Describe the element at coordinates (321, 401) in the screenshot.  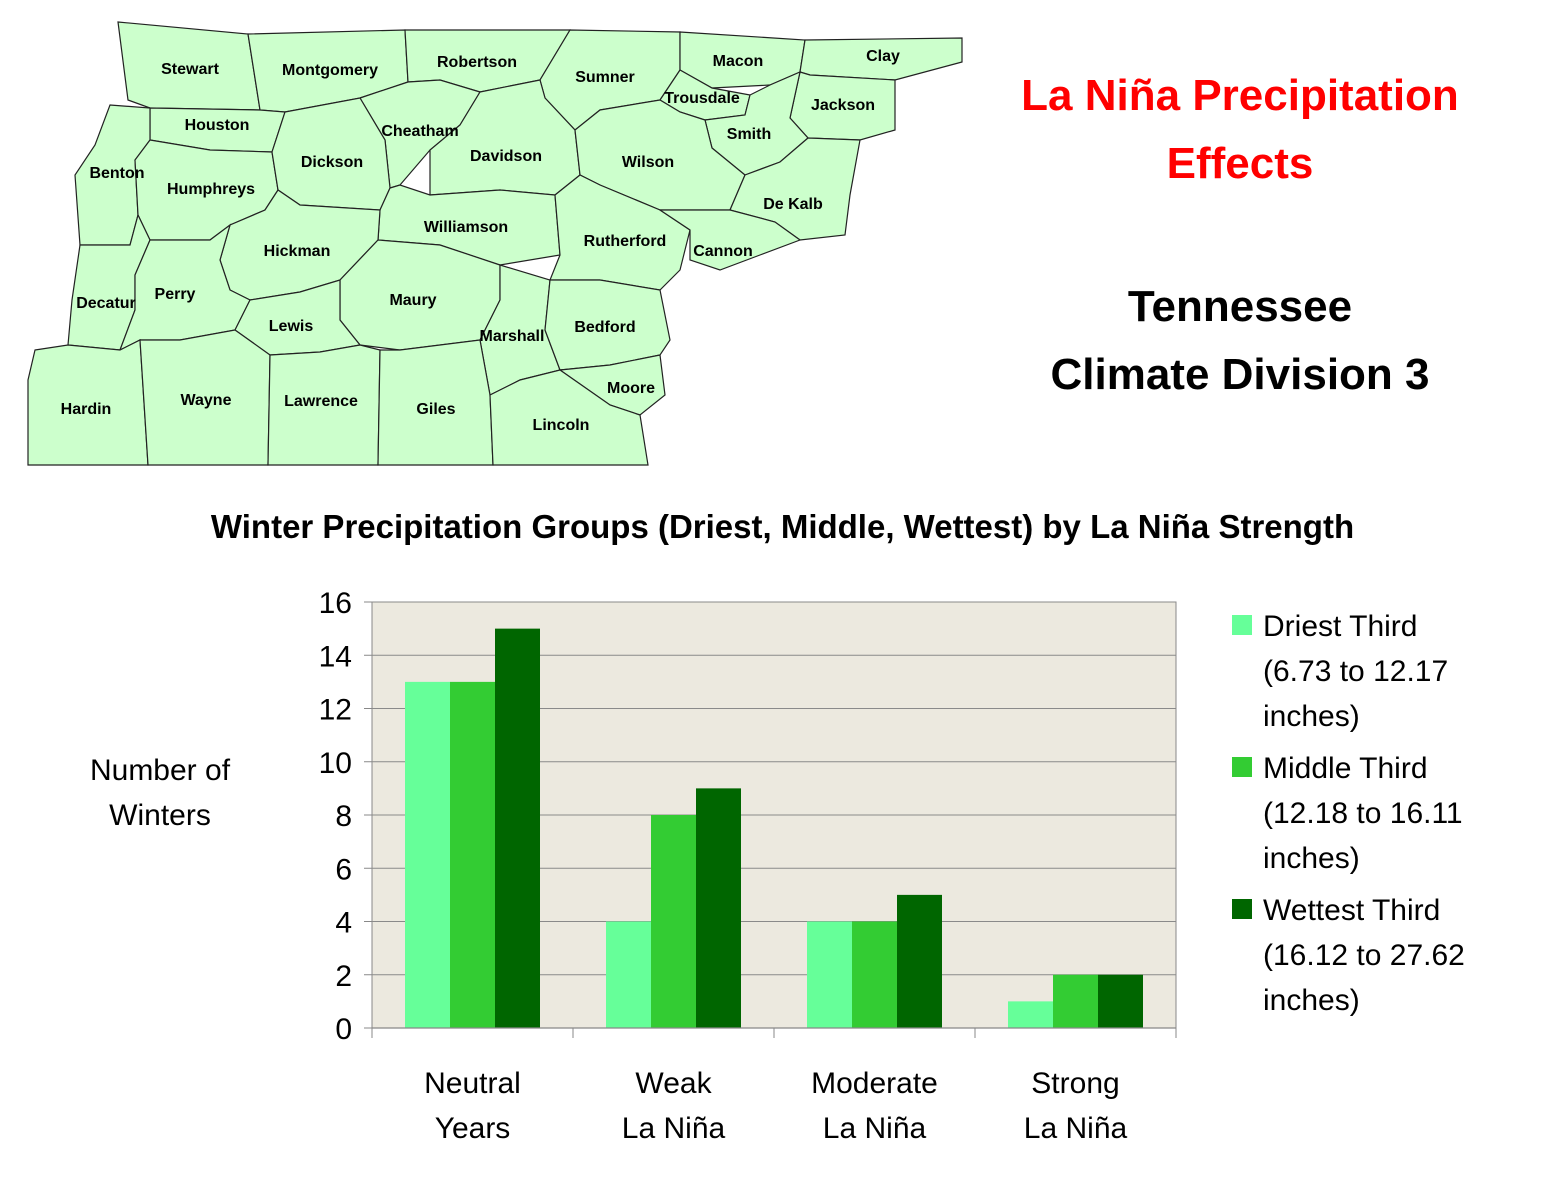
I see `county-label: Lawrence` at that location.